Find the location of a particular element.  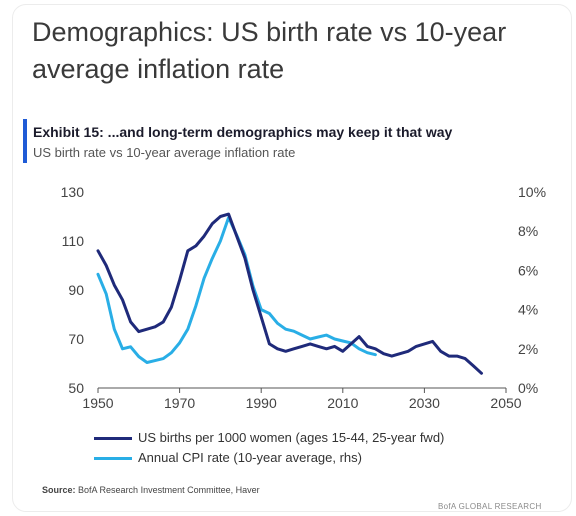

y-right-tick-label: 4% is located at coordinates (528, 310).